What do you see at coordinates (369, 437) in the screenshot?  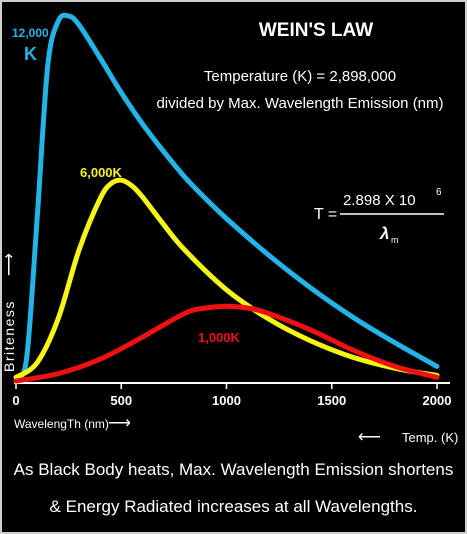 I see `temp-arrow: ⟵` at bounding box center [369, 437].